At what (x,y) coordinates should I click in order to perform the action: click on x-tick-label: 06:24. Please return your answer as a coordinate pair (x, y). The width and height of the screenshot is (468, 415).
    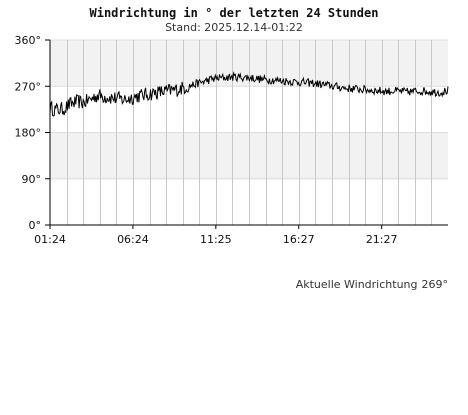
    Looking at the image, I should click on (133, 239).